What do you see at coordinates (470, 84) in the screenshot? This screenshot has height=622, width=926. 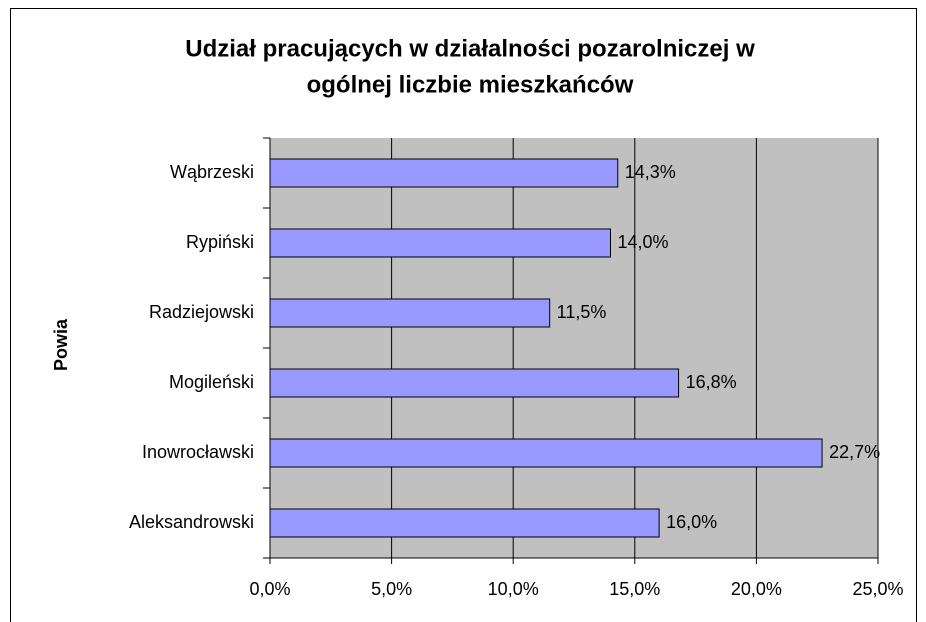 I see `chart-title: ogólnej liczbie mieszkańców` at bounding box center [470, 84].